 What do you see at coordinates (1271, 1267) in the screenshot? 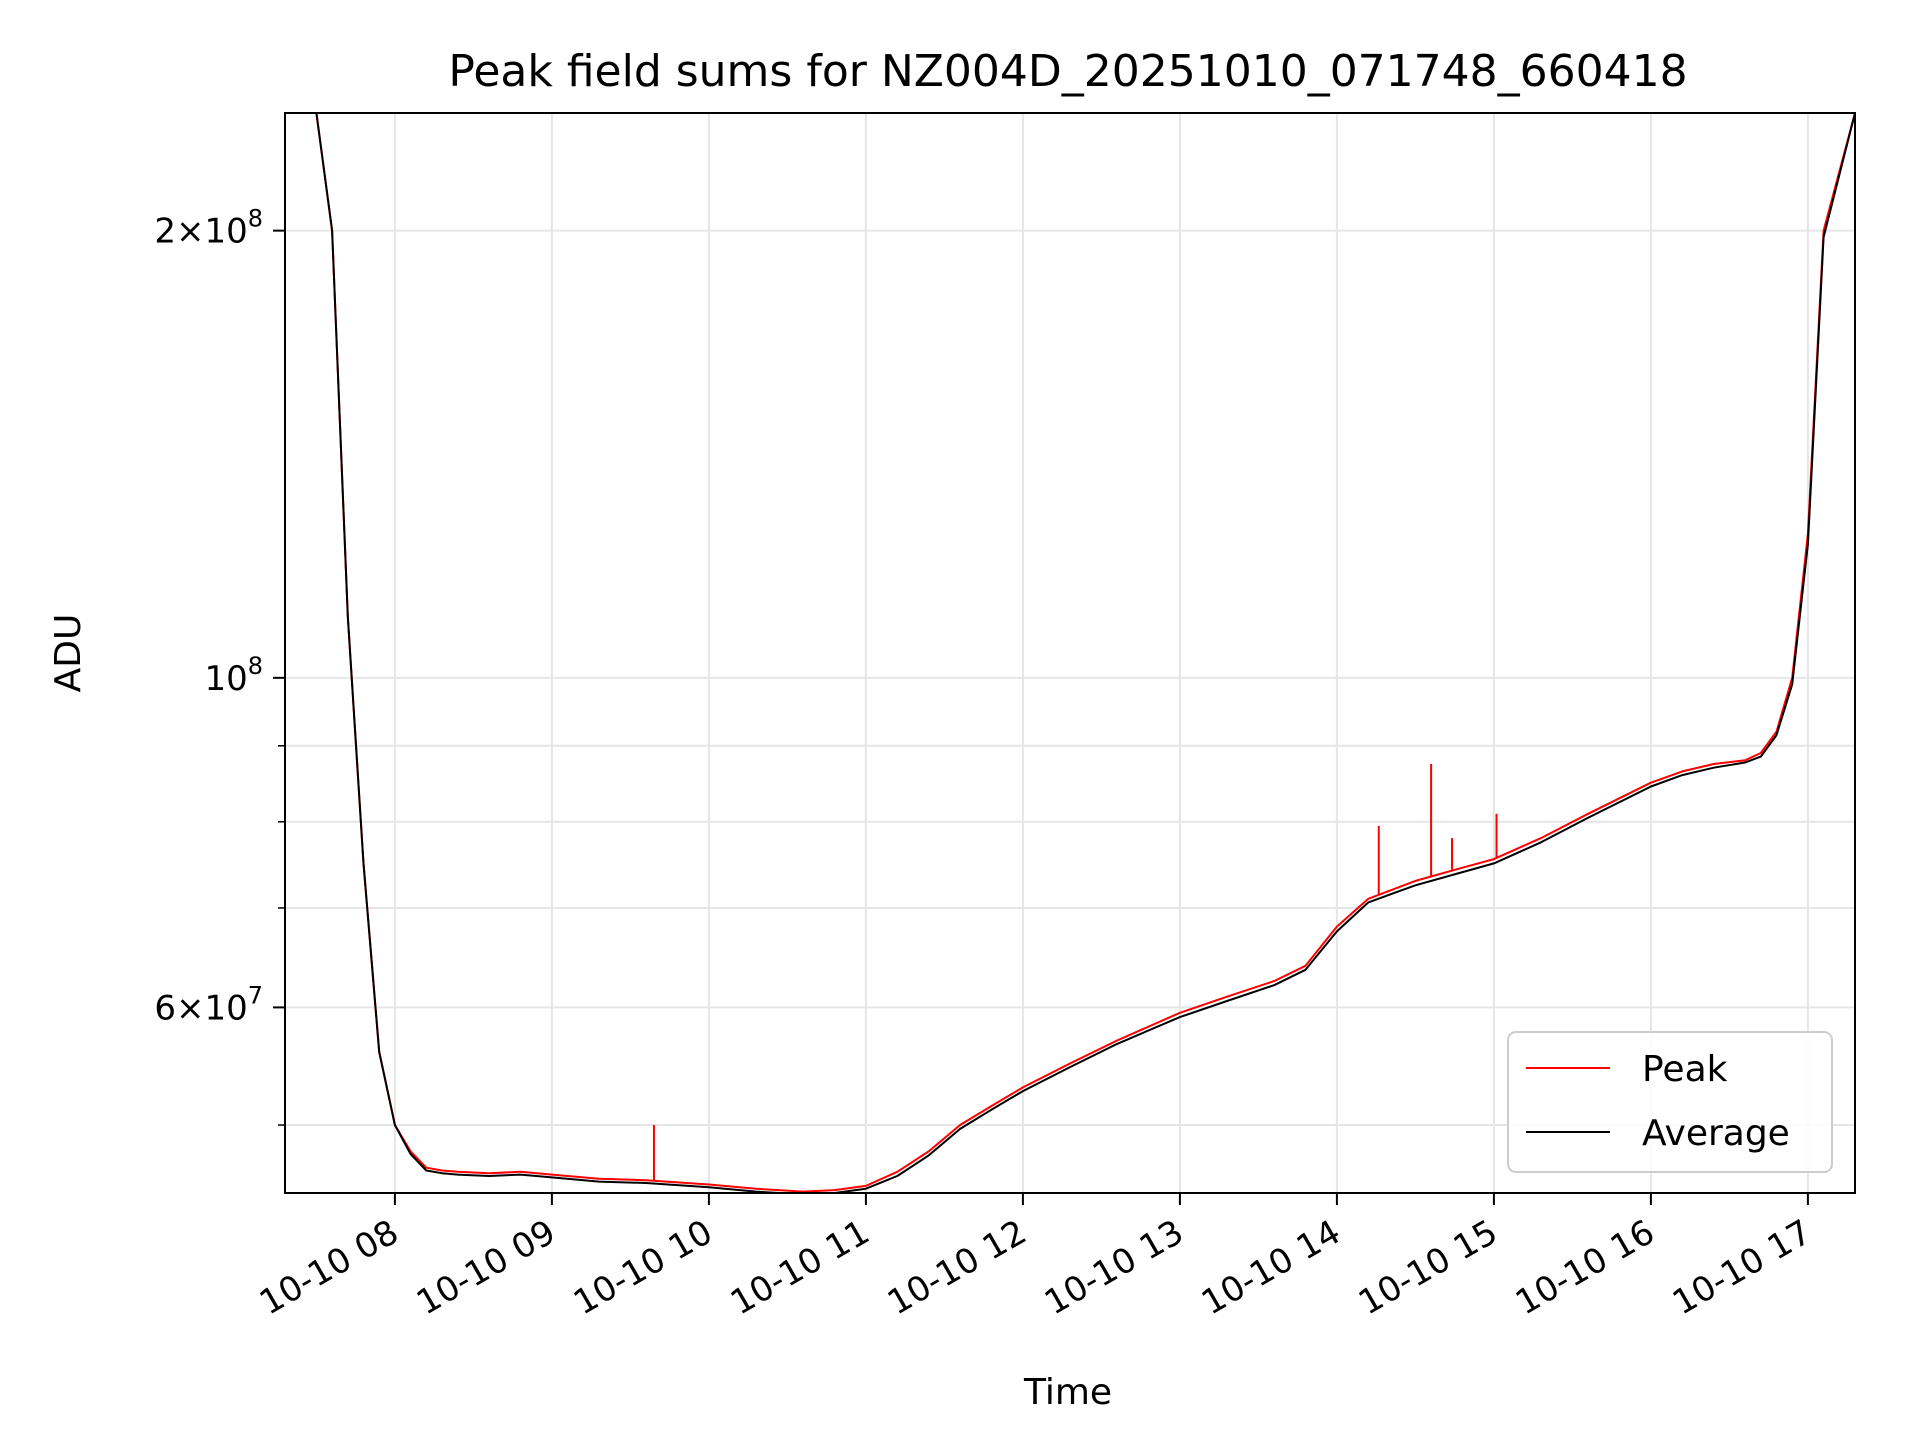
I see `x-tick-label: 10-10 14` at bounding box center [1271, 1267].